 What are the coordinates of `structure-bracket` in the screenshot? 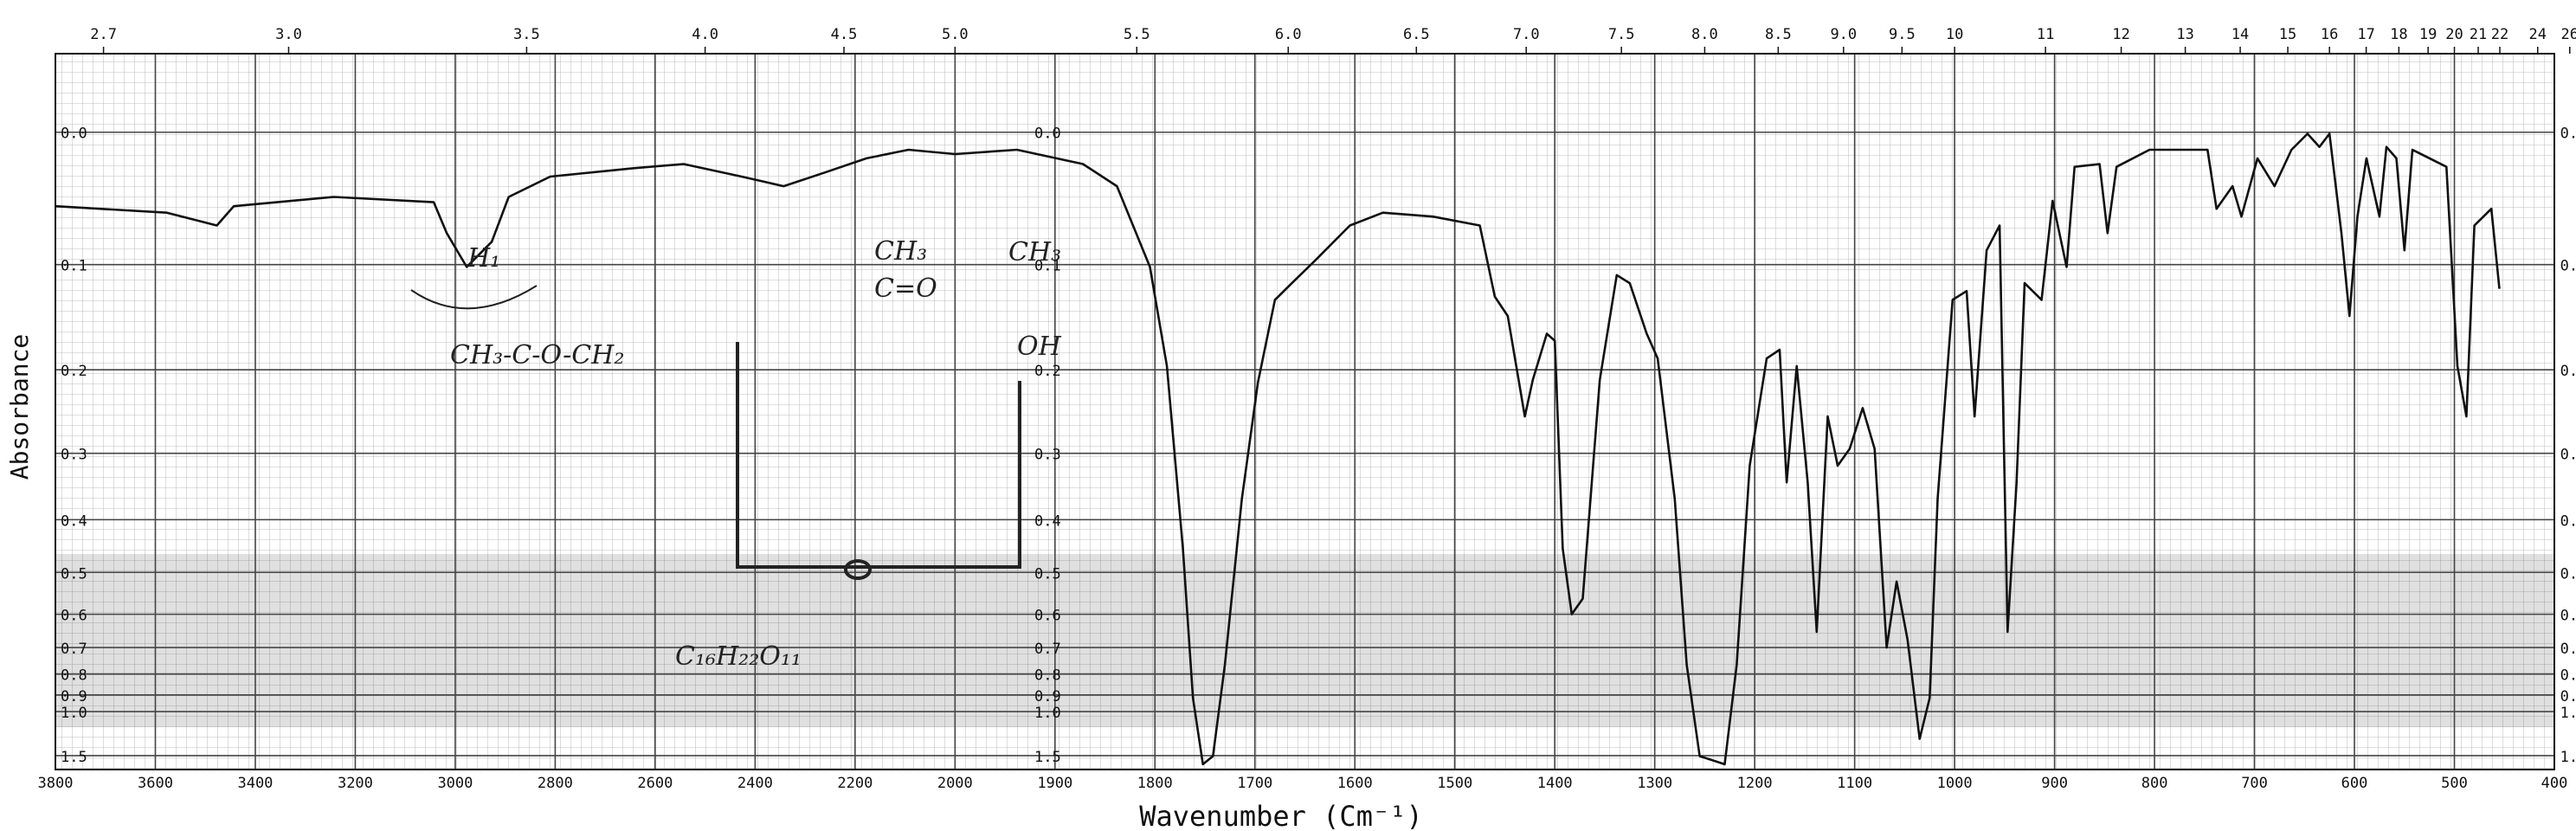 It's located at (878, 455).